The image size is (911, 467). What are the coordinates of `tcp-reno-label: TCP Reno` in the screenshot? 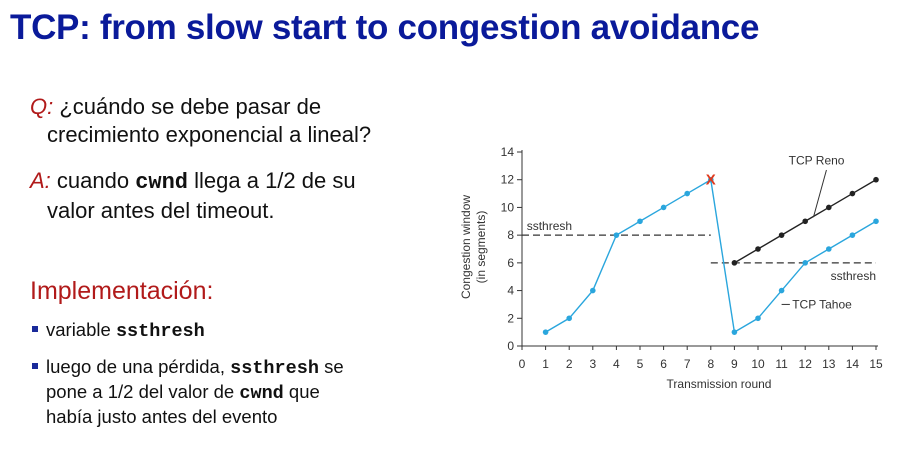 It's located at (817, 160).